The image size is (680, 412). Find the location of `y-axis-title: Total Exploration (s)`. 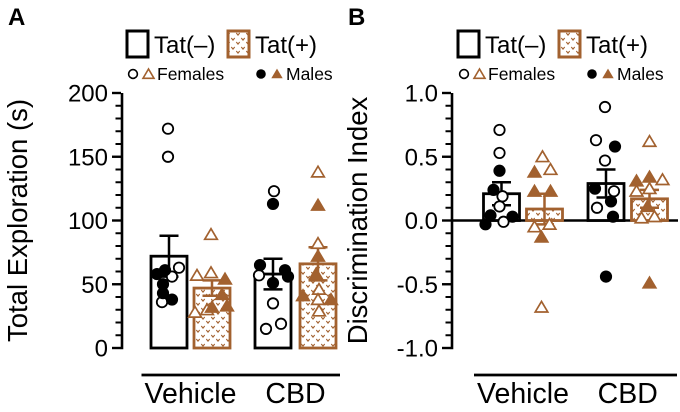

y-axis-title: Total Exploration (s) is located at coordinates (17, 220).